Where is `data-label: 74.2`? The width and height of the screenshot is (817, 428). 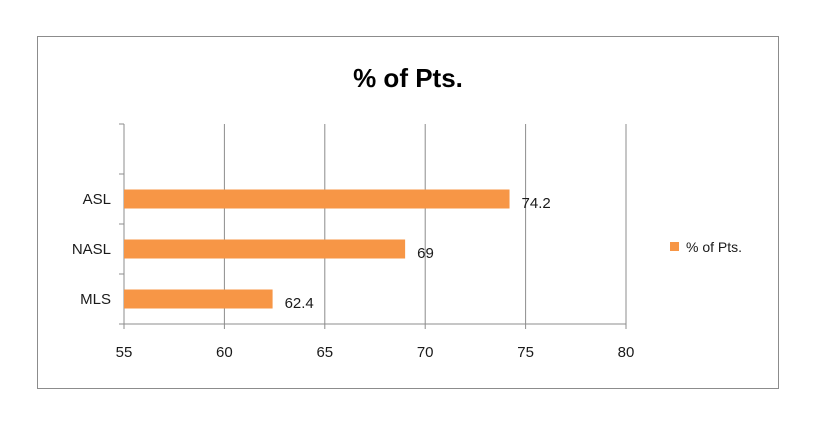
data-label: 74.2 is located at coordinates (536, 203).